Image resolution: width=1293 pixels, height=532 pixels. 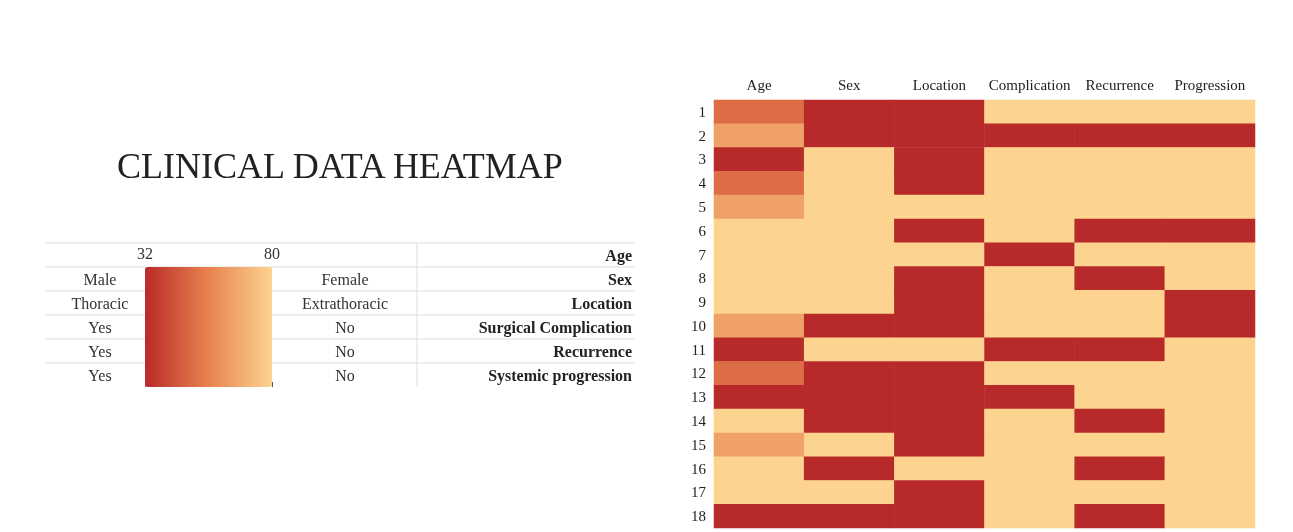 What do you see at coordinates (702, 159) in the screenshot?
I see `y-tick-label: 3` at bounding box center [702, 159].